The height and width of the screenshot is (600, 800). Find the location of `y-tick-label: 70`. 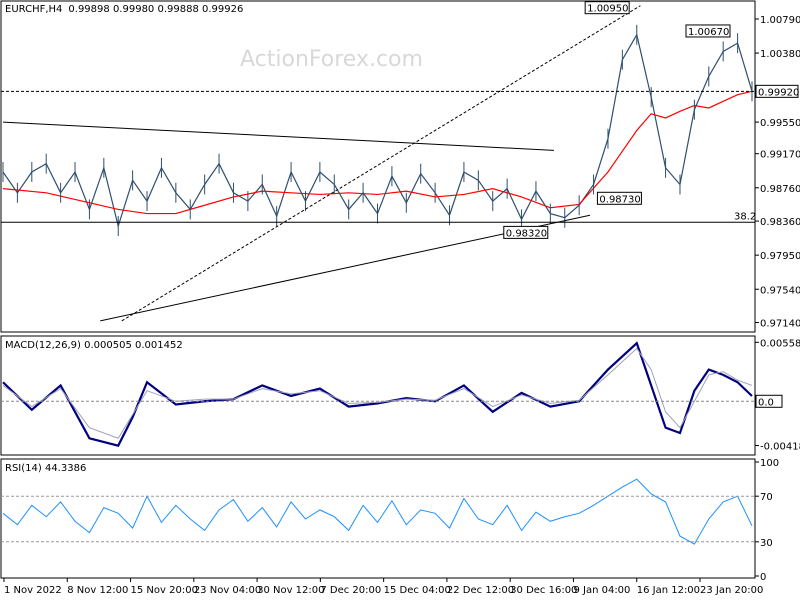

y-tick-label: 70 is located at coordinates (766, 497).